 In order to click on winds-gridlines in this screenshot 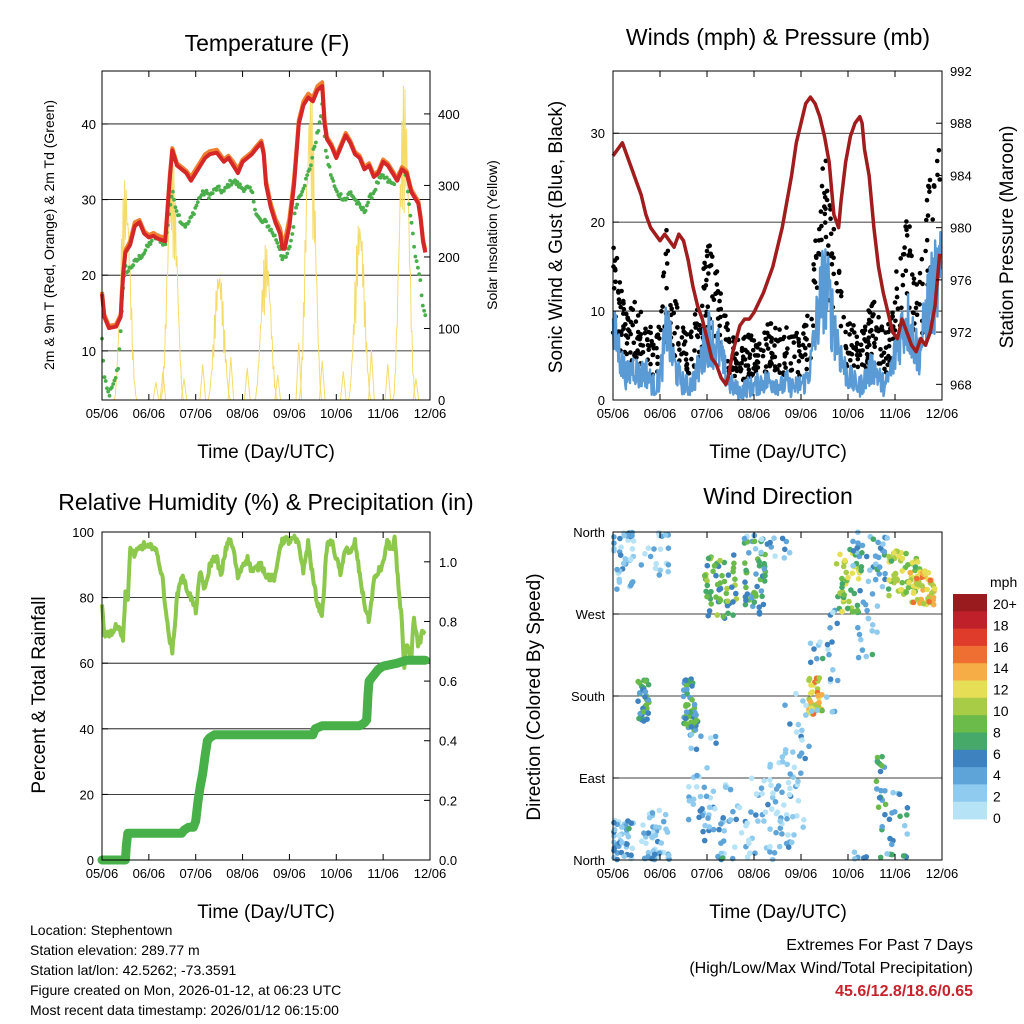, I will do `click(777, 222)`.